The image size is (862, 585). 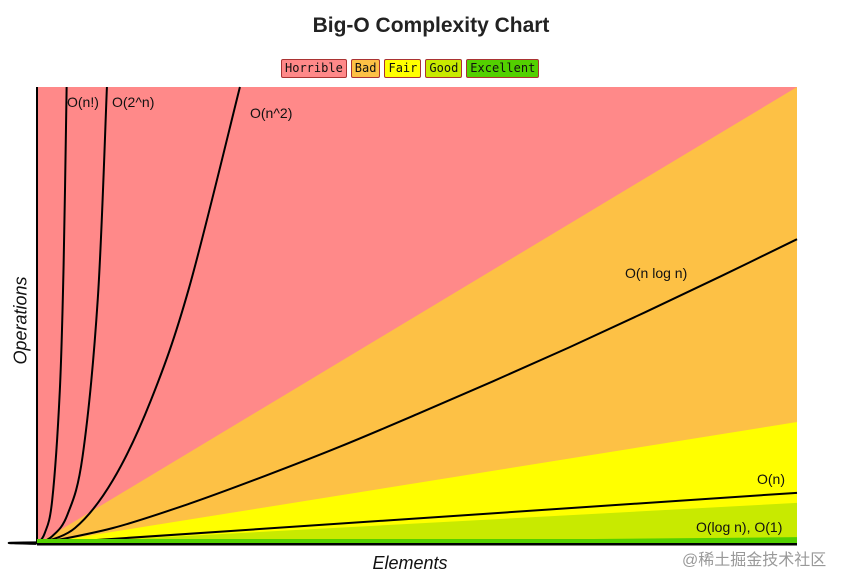 What do you see at coordinates (271, 113) in the screenshot?
I see `series-o-n-2-label: O(n^2)` at bounding box center [271, 113].